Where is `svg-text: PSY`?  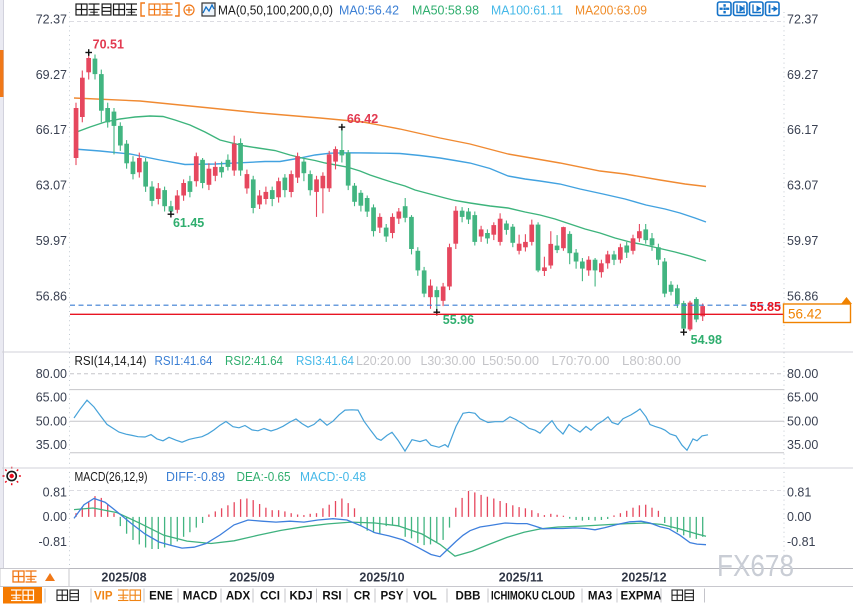
svg-text: PSY is located at coordinates (391, 597).